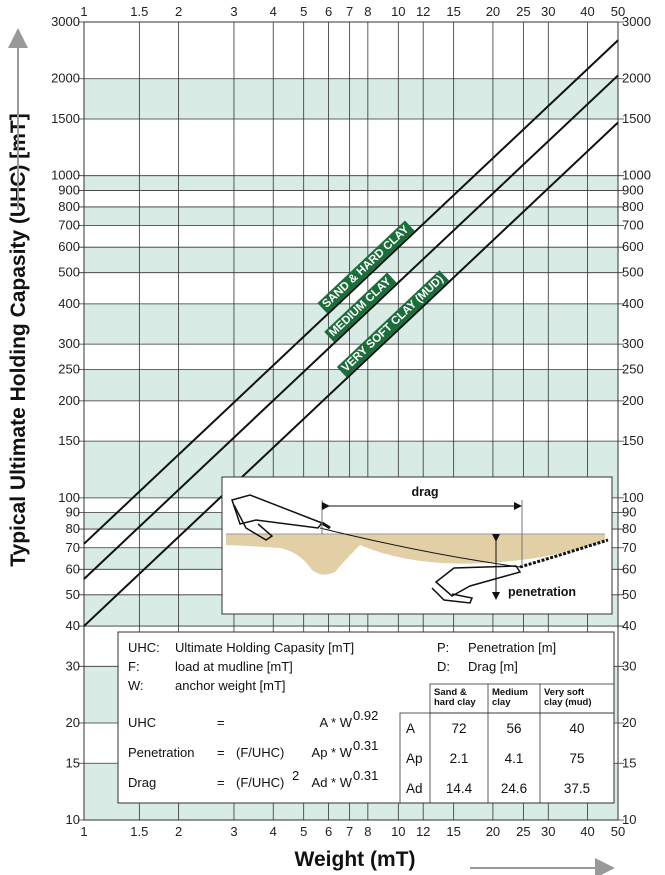 This screenshot has width=665, height=875. Describe the element at coordinates (273, 11) in the screenshot. I see `x-tick-label-top: 4` at that location.